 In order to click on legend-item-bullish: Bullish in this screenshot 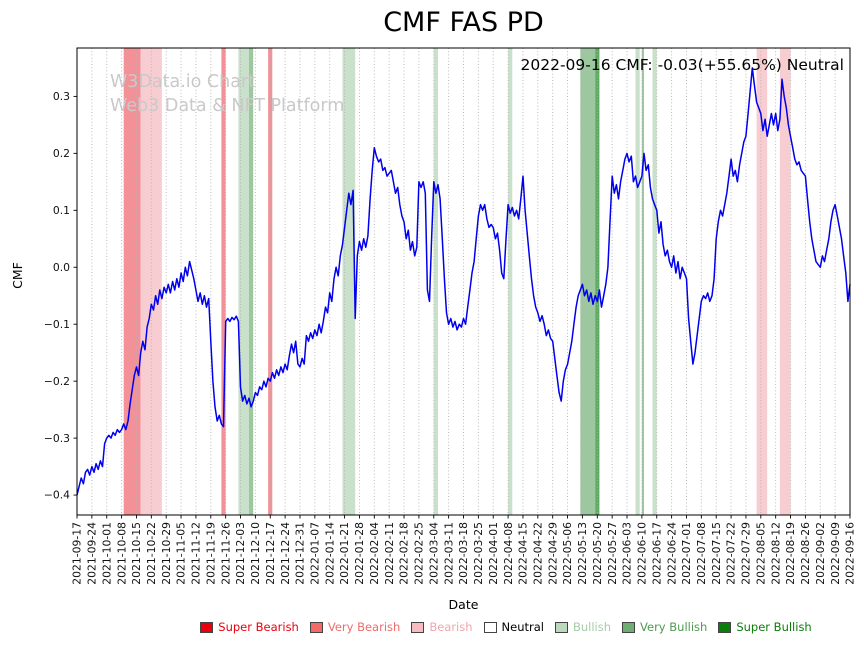, I will do `click(583, 627)`.